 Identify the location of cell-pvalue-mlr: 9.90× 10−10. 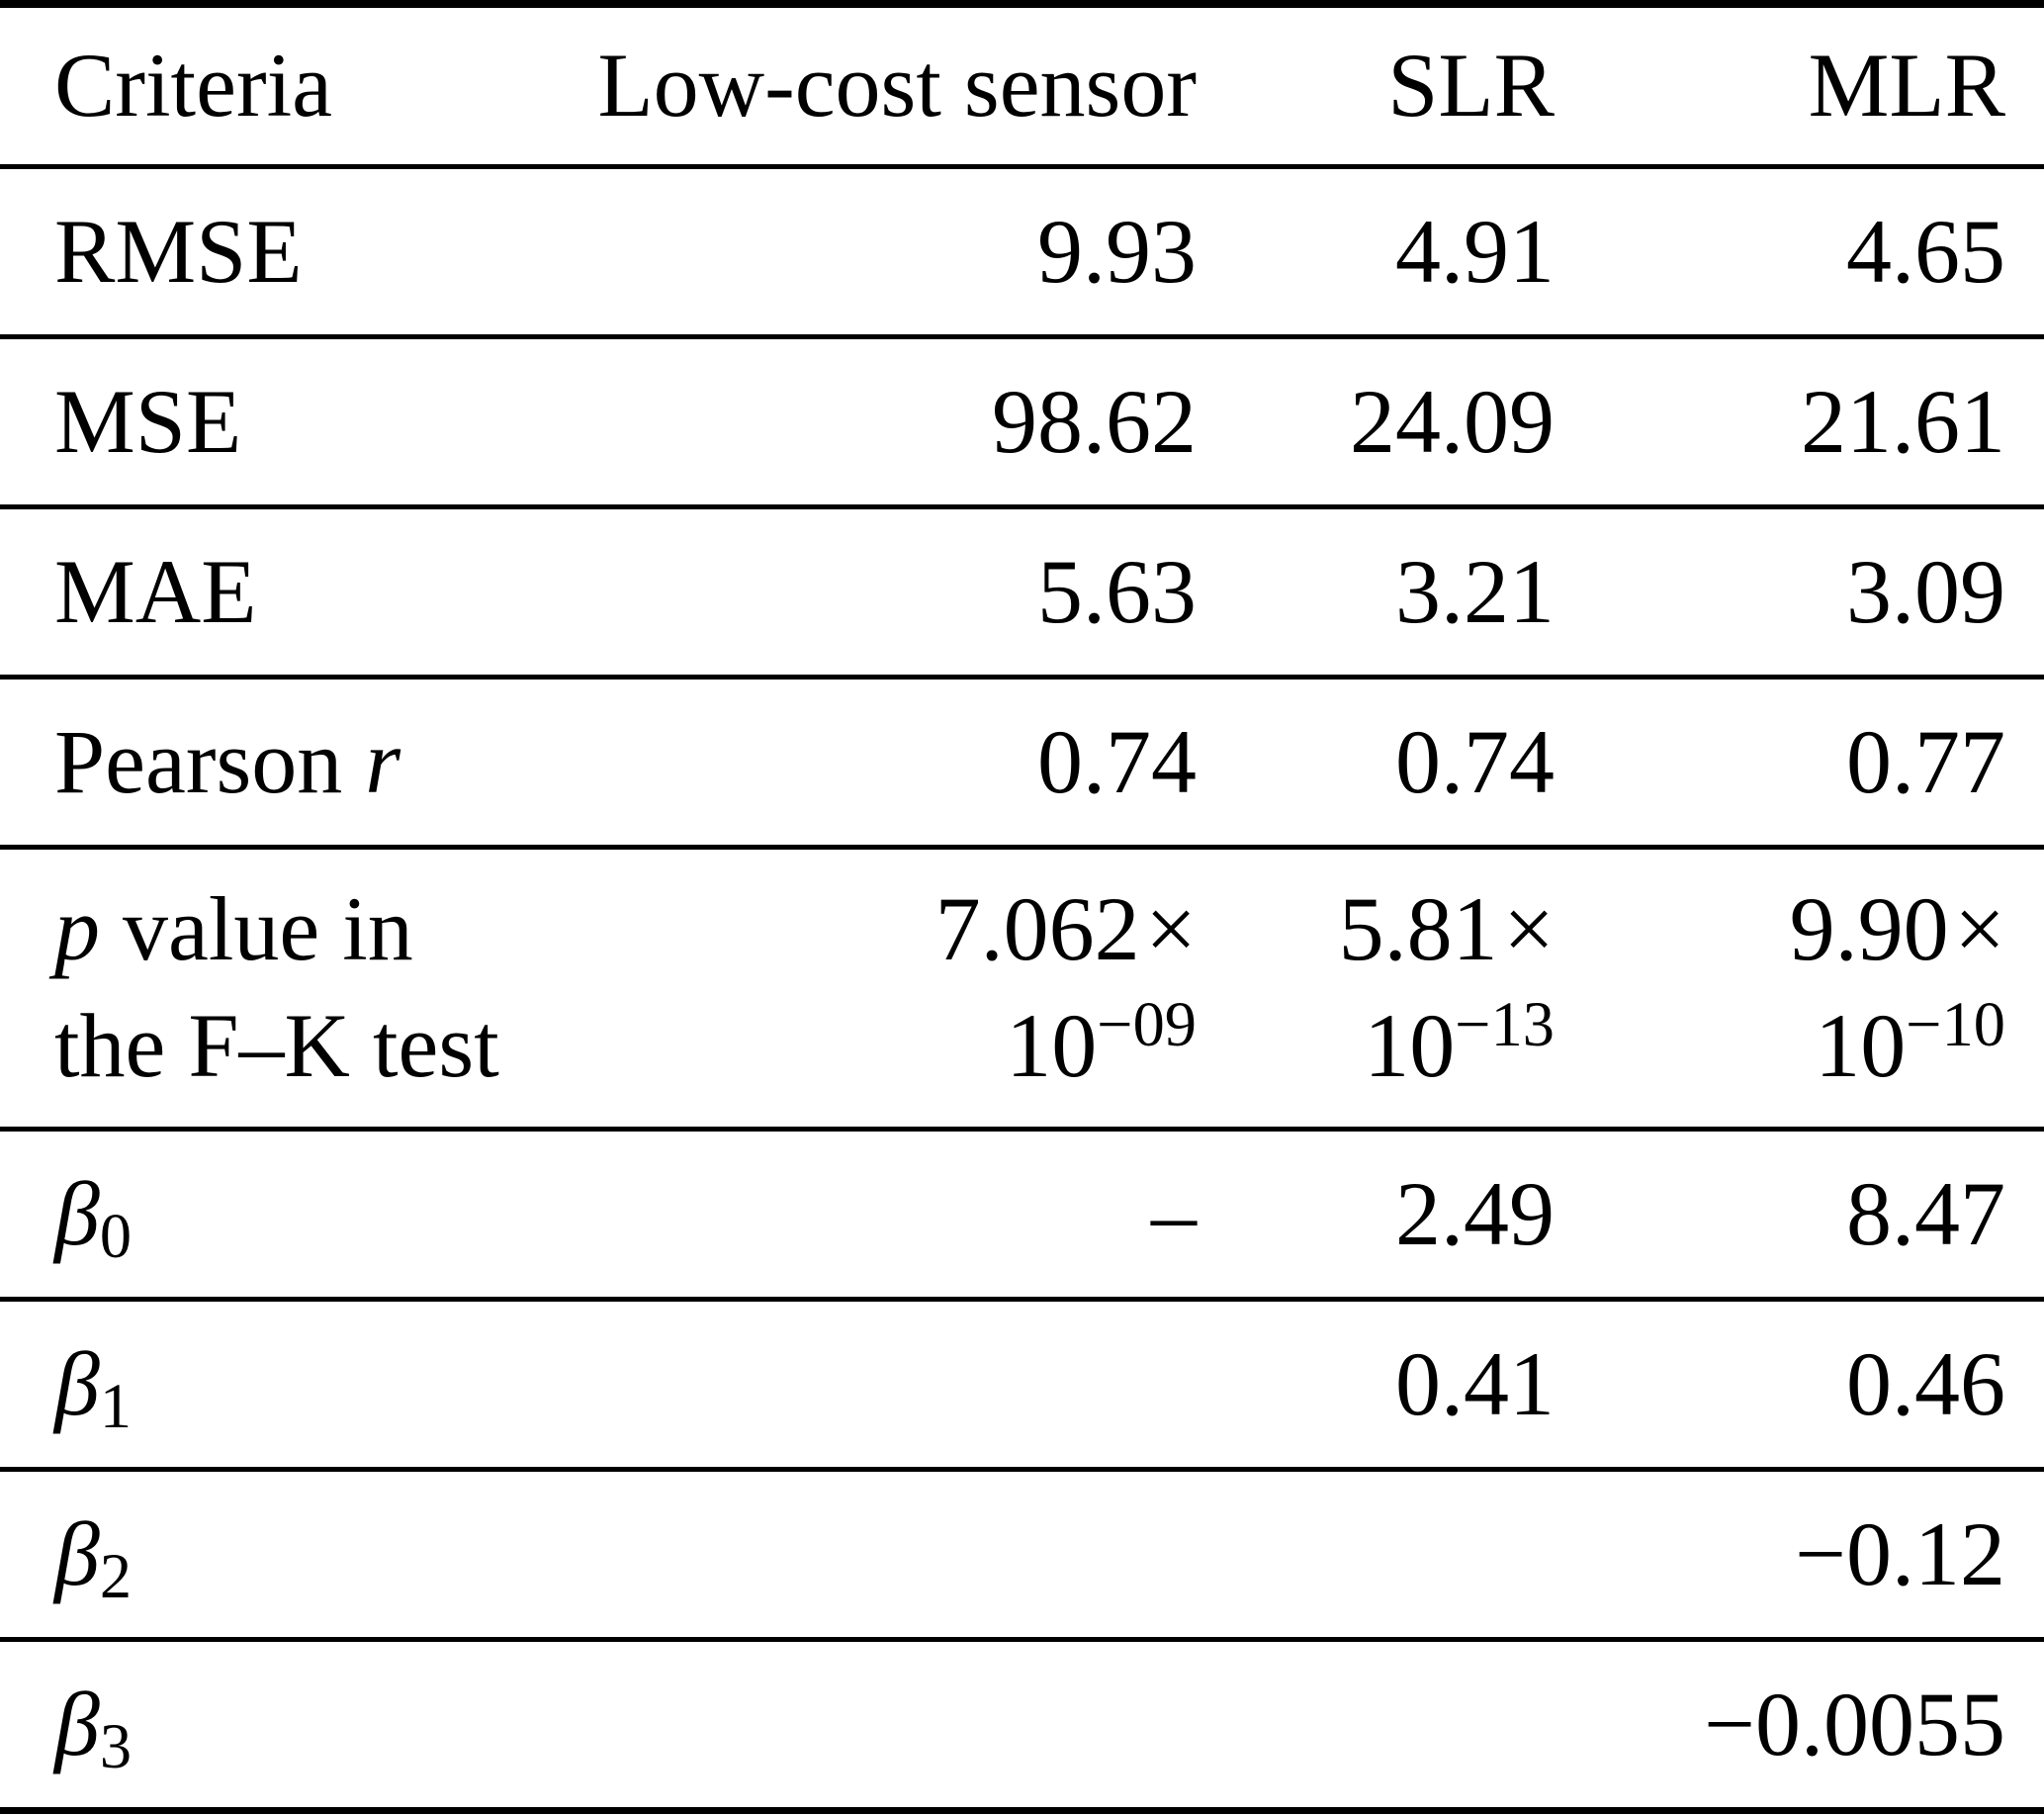
(1818, 987).